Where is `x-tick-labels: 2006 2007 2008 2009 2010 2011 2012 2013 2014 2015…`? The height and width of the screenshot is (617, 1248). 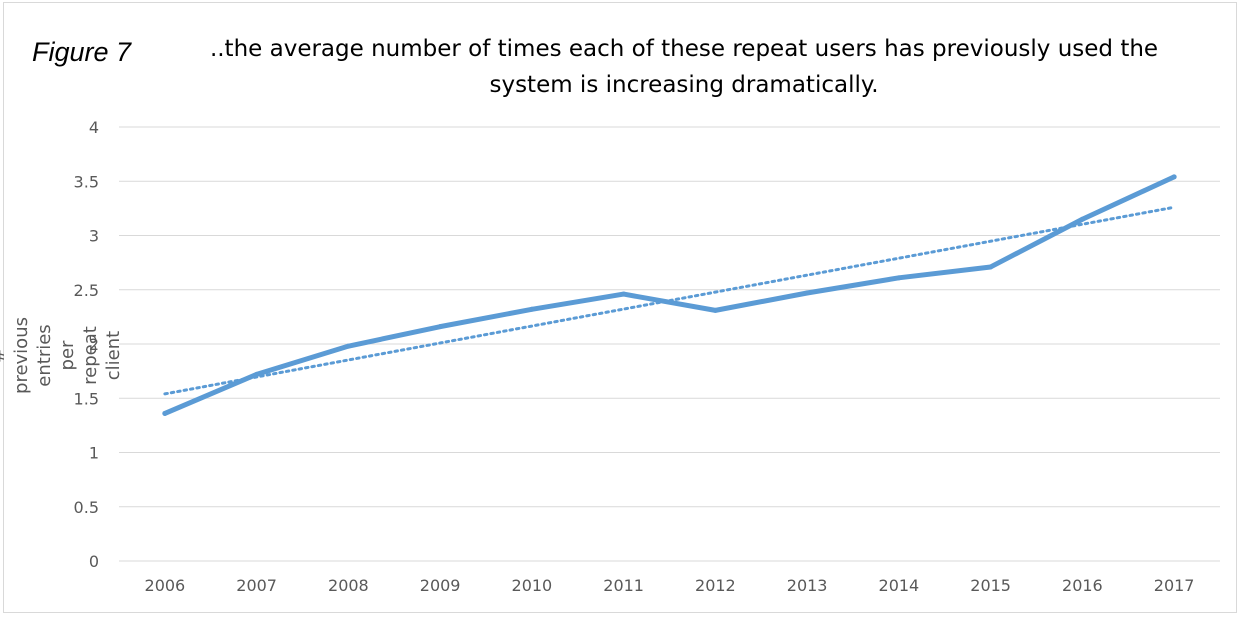 x-tick-labels: 2006 2007 2008 2009 2010 2011 2012 2013 2014 2015… is located at coordinates (670, 585).